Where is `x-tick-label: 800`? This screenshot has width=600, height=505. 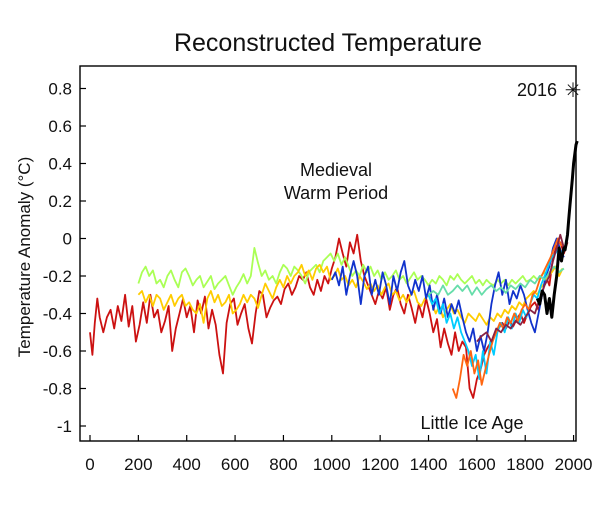
x-tick-label: 800 is located at coordinates (283, 464).